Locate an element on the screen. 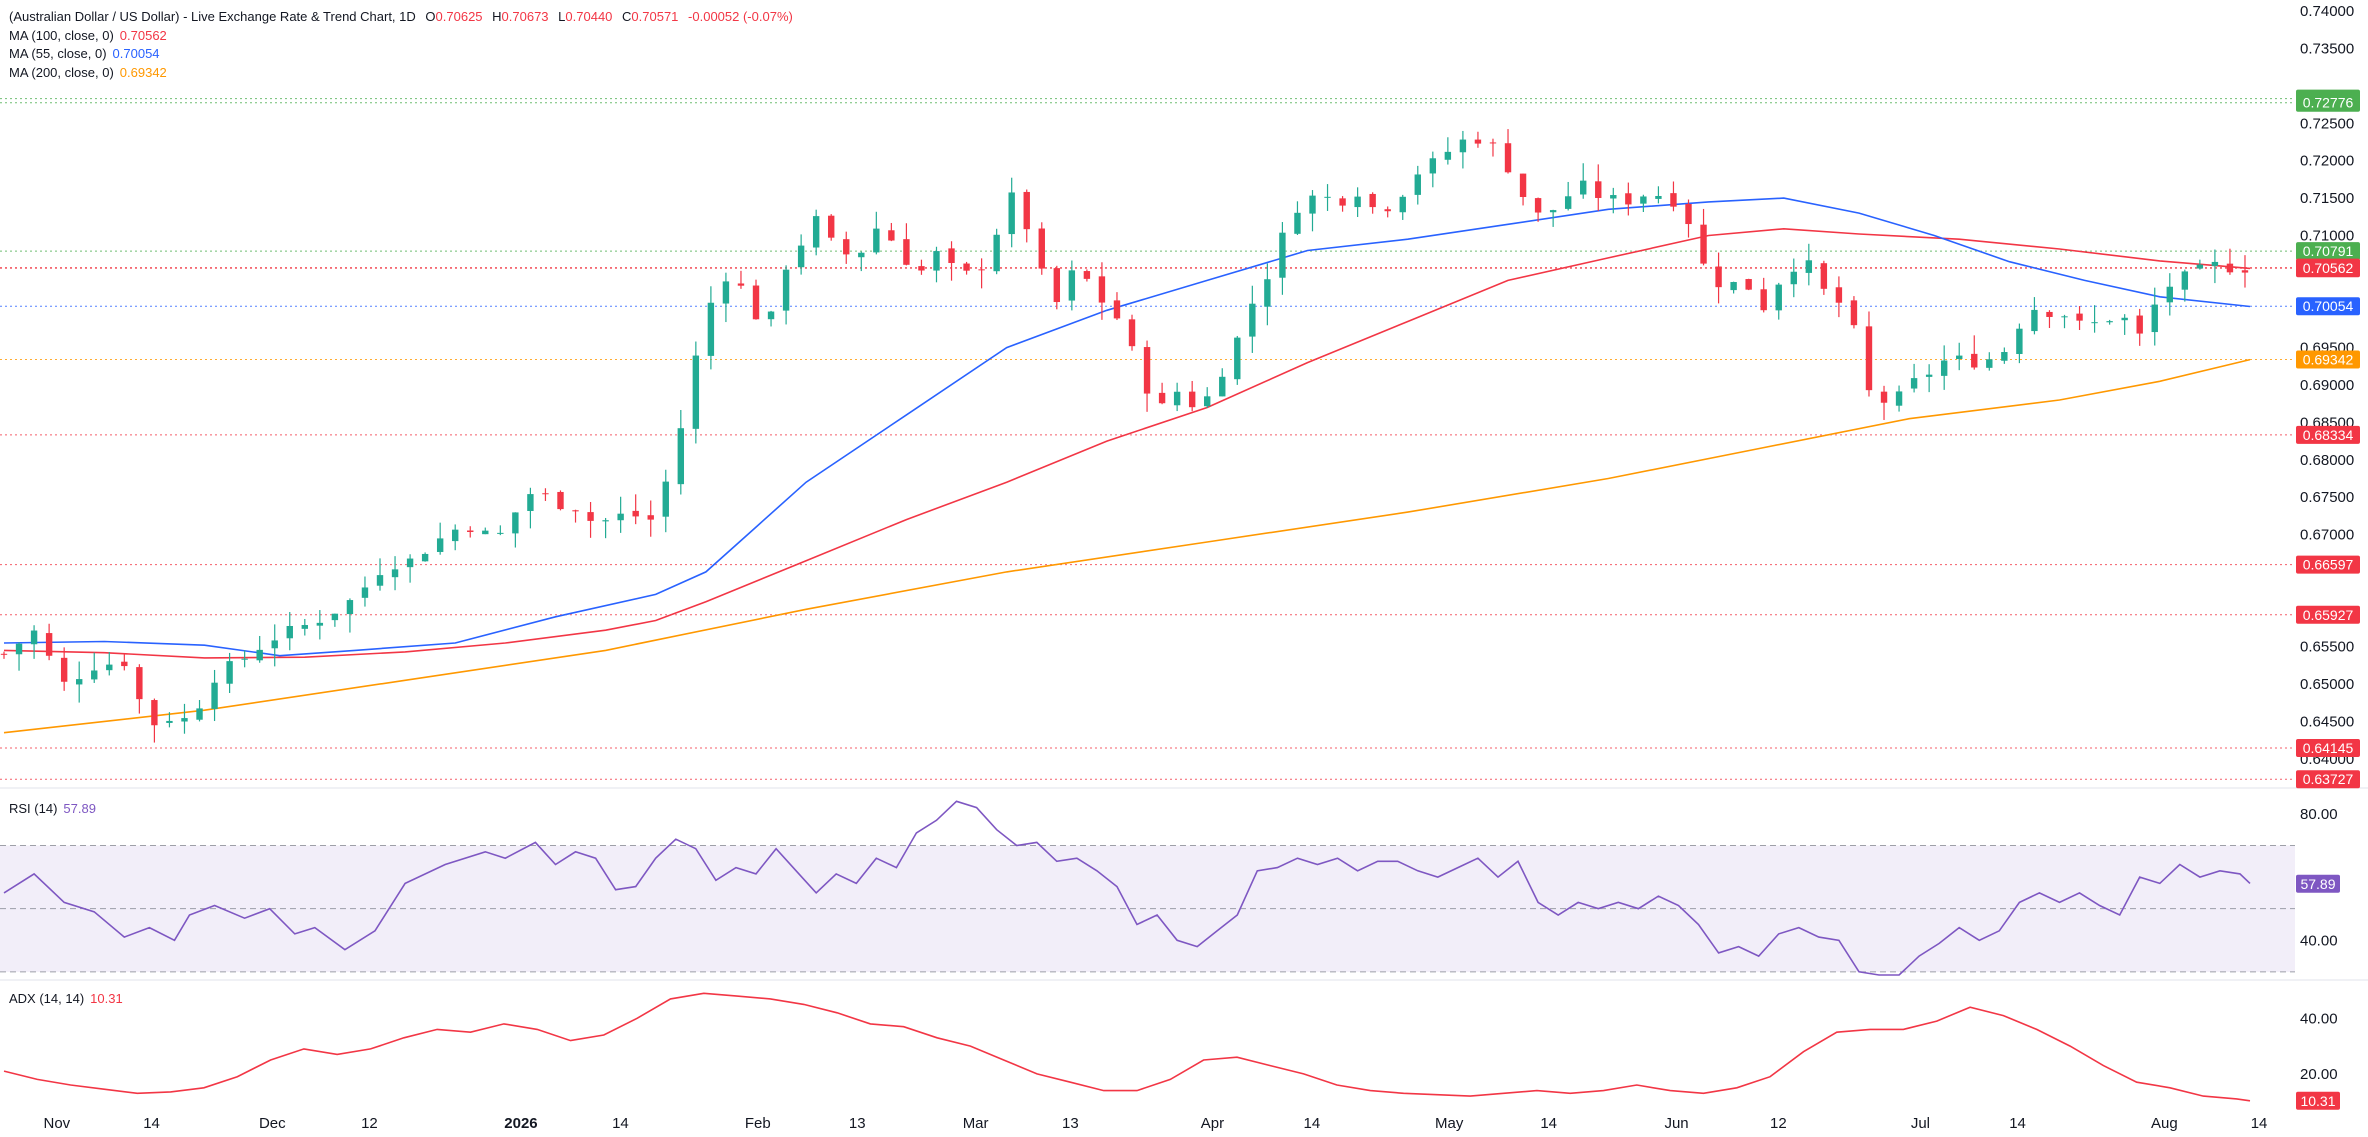  y-tick-label: 0.74000 is located at coordinates (2327, 11).